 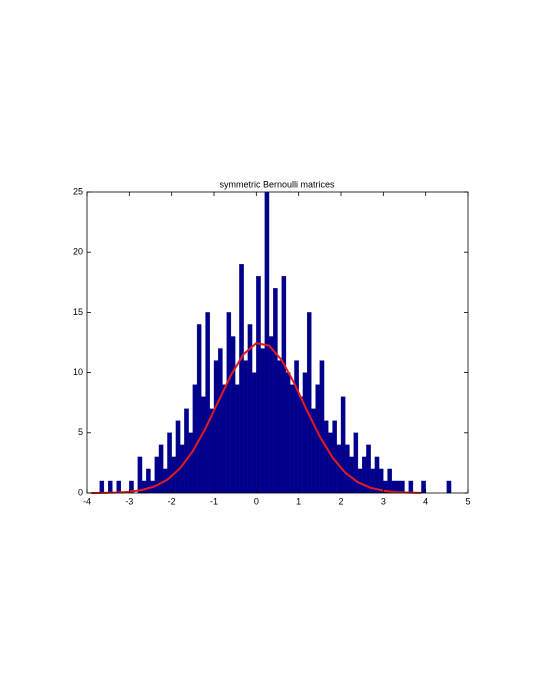 What do you see at coordinates (80, 492) in the screenshot?
I see `y-tick-label: 0` at bounding box center [80, 492].